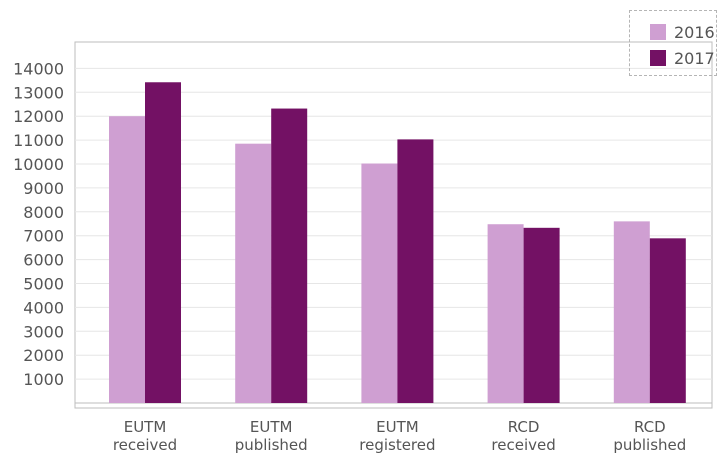 Image resolution: width=720 pixels, height=455 pixels. I want to click on y-tick-label: 13000, so click(38, 92).